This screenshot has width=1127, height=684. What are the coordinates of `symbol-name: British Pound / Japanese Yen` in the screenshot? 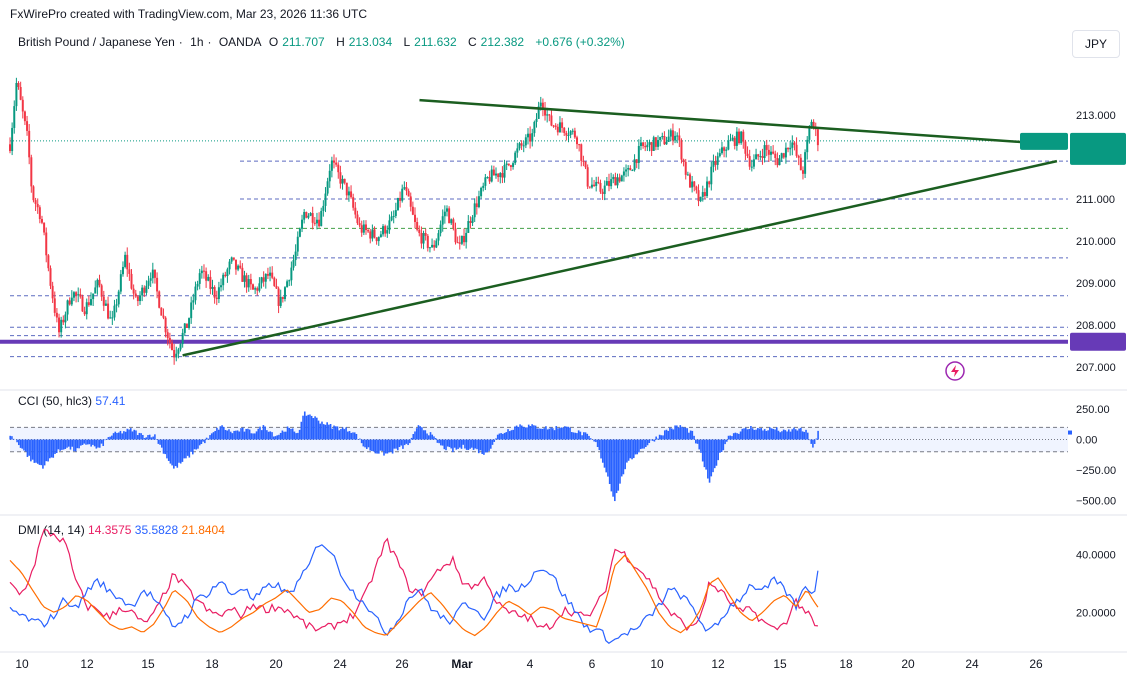 It's located at (96, 42).